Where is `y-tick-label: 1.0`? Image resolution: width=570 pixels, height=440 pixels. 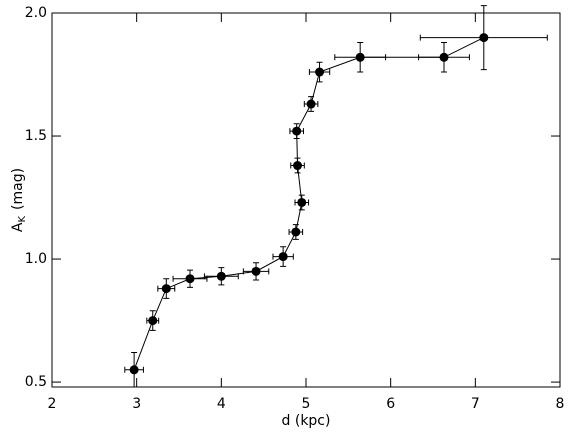
y-tick-label: 1.0 is located at coordinates (36, 259).